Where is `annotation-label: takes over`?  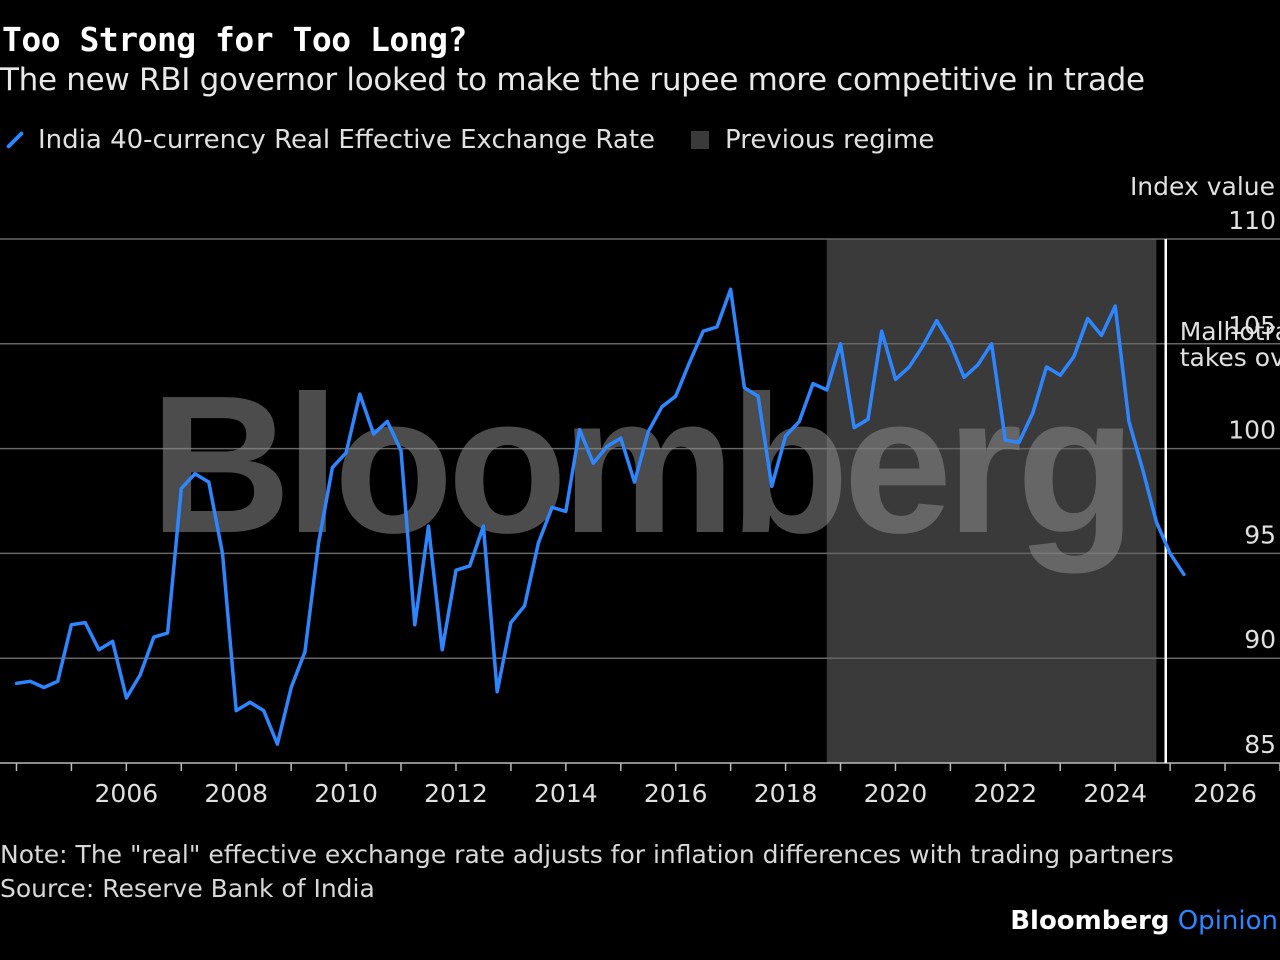 annotation-label: takes over is located at coordinates (1230, 357).